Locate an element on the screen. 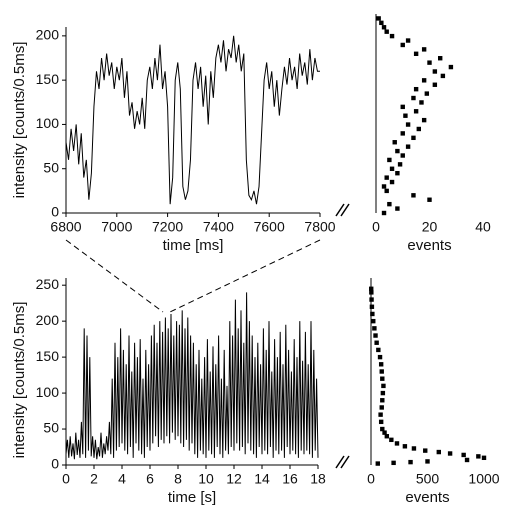  x-tick-label: 16 is located at coordinates (290, 479).